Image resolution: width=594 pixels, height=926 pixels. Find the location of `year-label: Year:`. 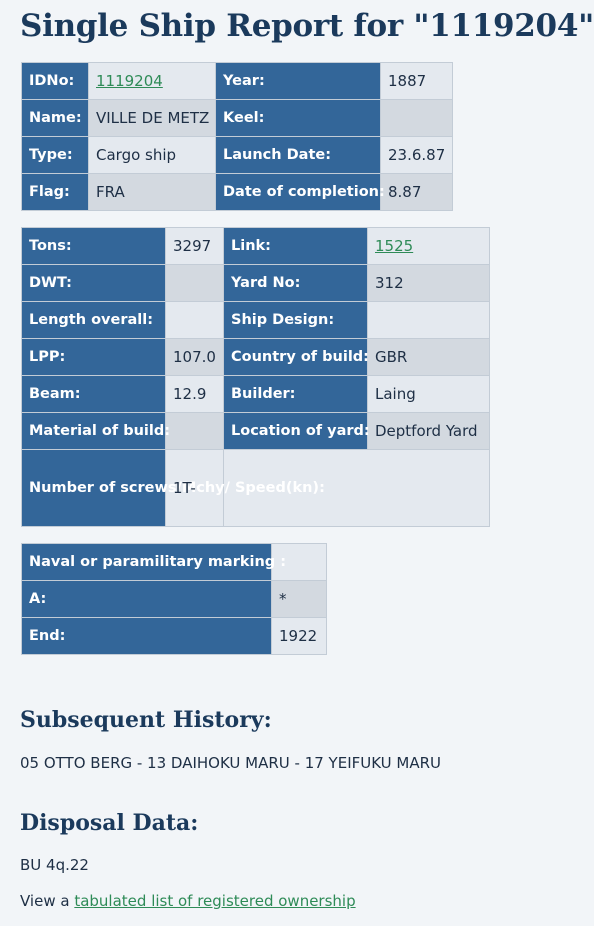

year-label: Year: is located at coordinates (298, 81).